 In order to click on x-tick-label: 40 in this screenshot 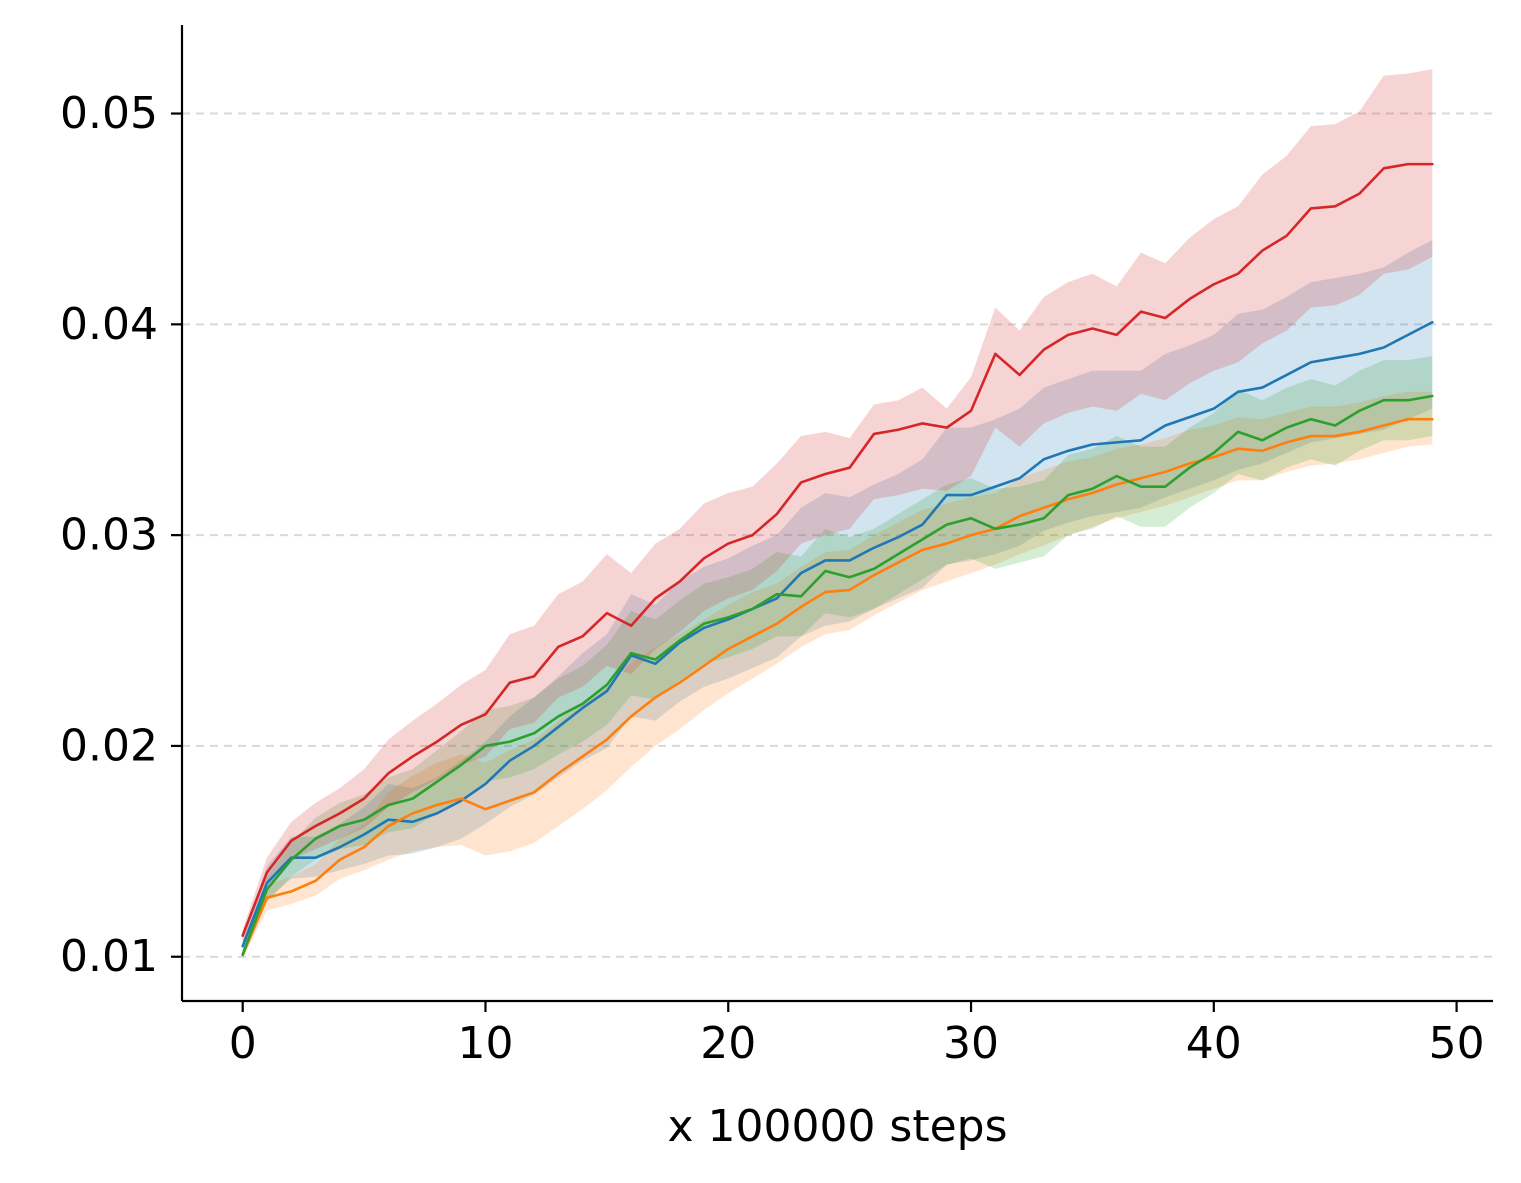, I will do `click(1214, 1043)`.